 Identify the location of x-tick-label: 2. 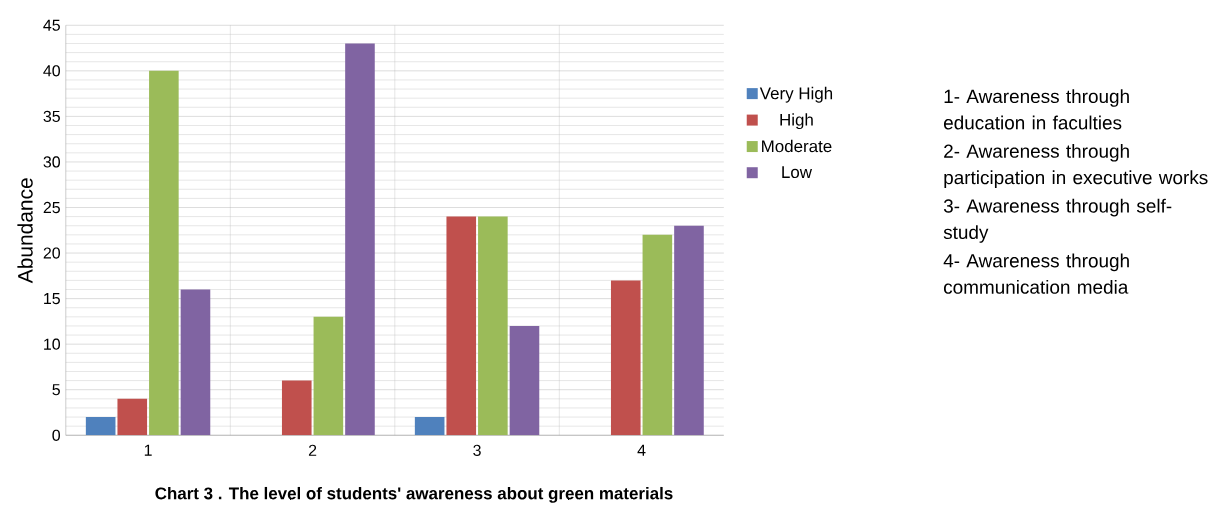
(312, 450).